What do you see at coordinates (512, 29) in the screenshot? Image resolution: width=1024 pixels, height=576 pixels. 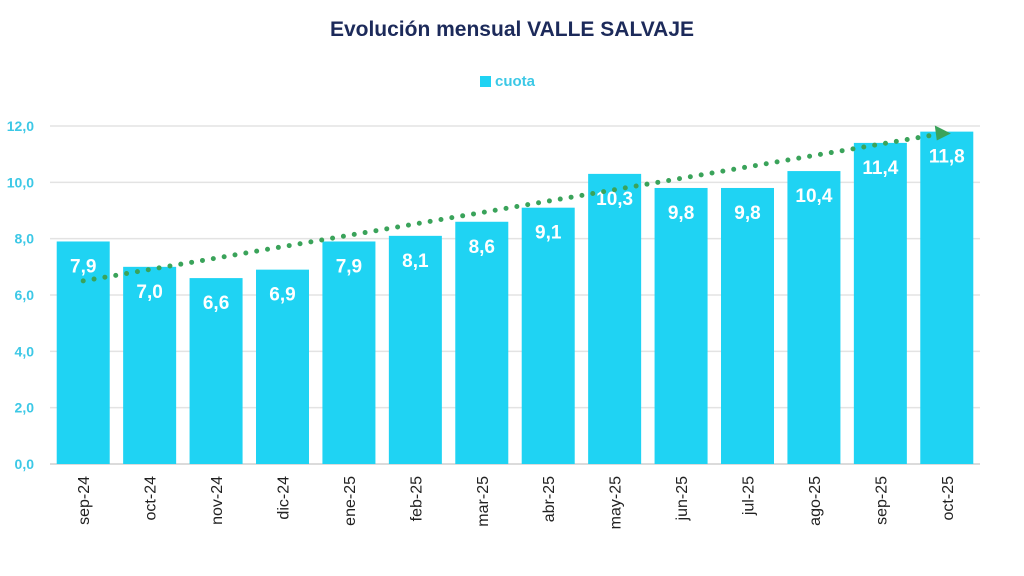 I see `chart-title: Evolución mensual VALLE SALVAJE` at bounding box center [512, 29].